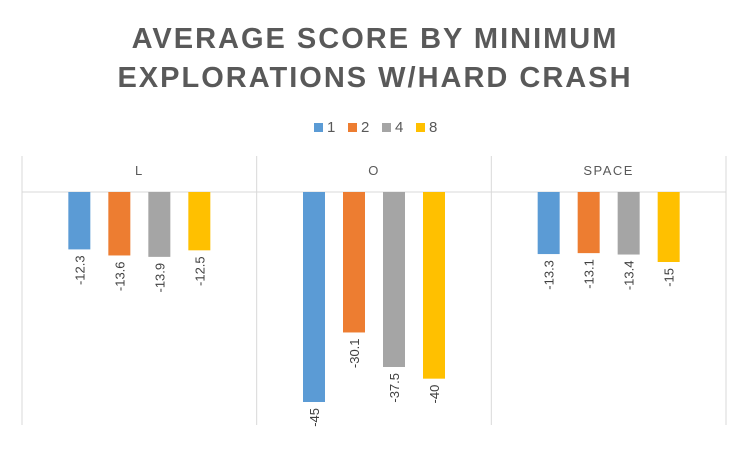 Image resolution: width=750 pixels, height=449 pixels. Describe the element at coordinates (199, 271) in the screenshot. I see `data-label-l-series-8: -12.5` at that location.